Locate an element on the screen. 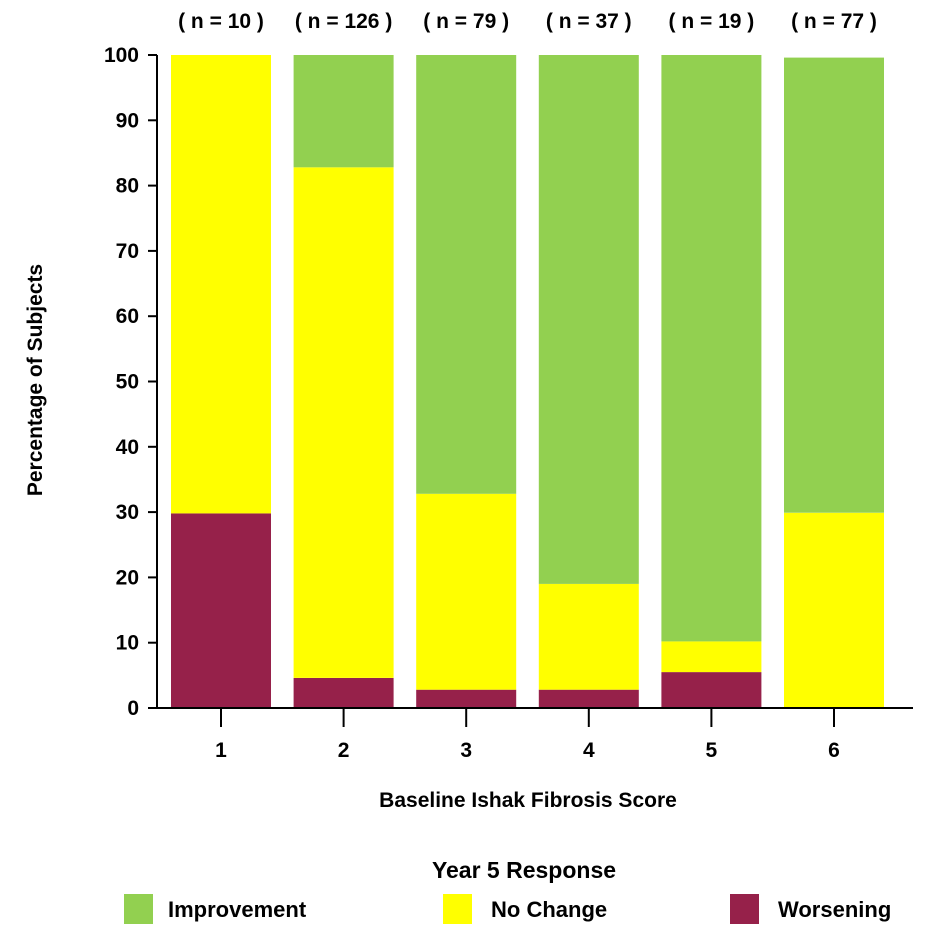 The height and width of the screenshot is (929, 926). y-tick-label: 100 is located at coordinates (121, 55).